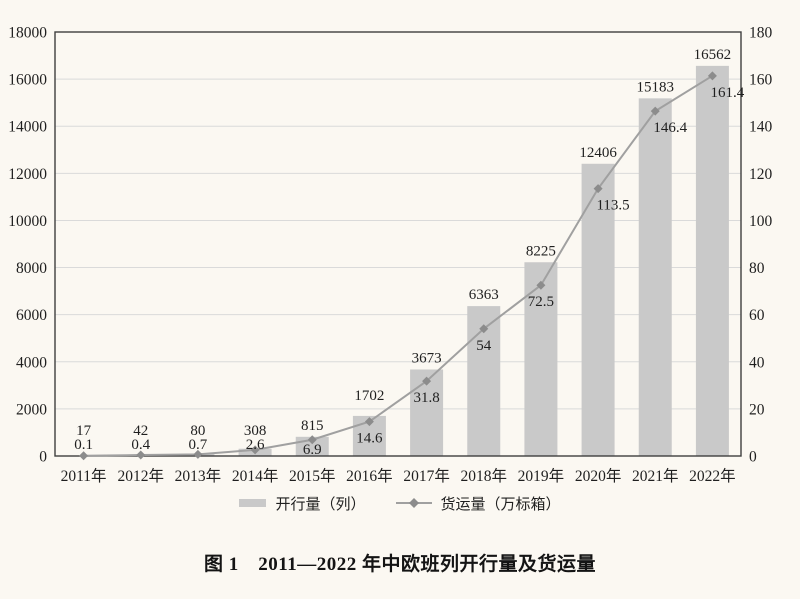 This screenshot has height=599, width=800. What do you see at coordinates (198, 454) in the screenshot?
I see `line-marker-2013年` at bounding box center [198, 454].